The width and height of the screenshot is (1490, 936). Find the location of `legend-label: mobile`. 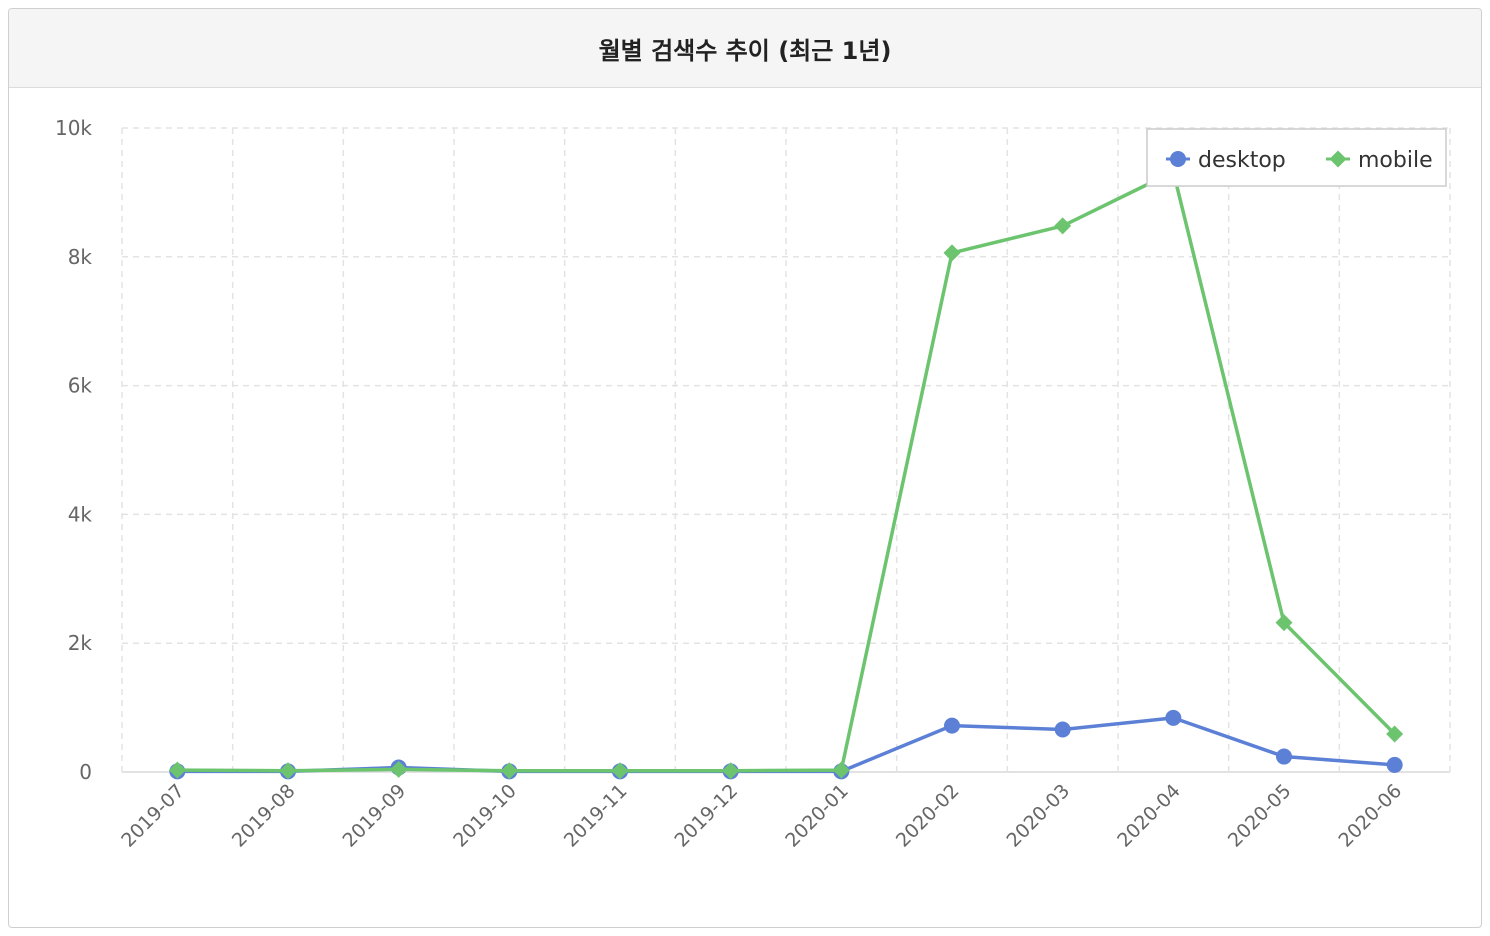

legend-label: mobile is located at coordinates (1395, 160).